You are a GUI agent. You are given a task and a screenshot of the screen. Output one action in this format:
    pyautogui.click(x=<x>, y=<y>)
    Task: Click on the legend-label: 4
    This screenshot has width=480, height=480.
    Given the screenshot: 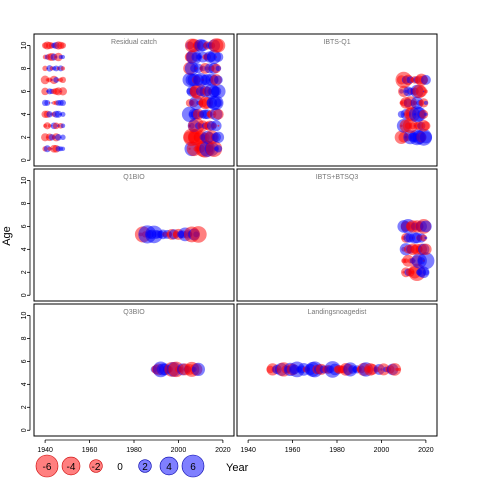 What is the action you would take?
    pyautogui.click(x=169, y=467)
    